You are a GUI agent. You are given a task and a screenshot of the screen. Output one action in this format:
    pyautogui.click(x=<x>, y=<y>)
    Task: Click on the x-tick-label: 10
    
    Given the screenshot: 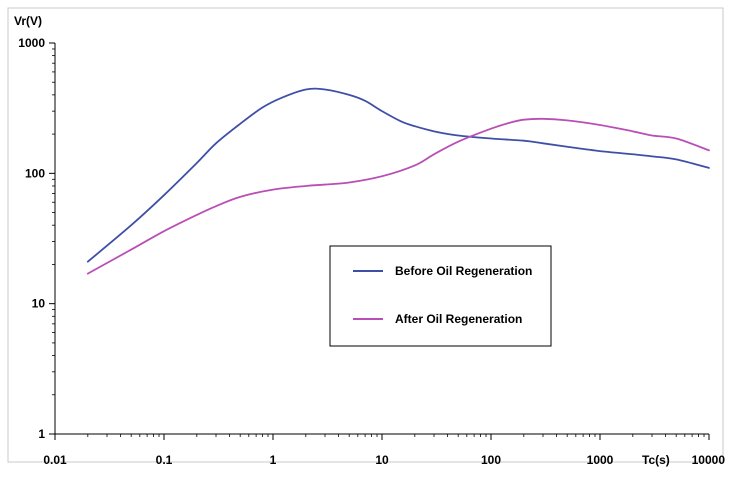 What is the action you would take?
    pyautogui.click(x=382, y=460)
    